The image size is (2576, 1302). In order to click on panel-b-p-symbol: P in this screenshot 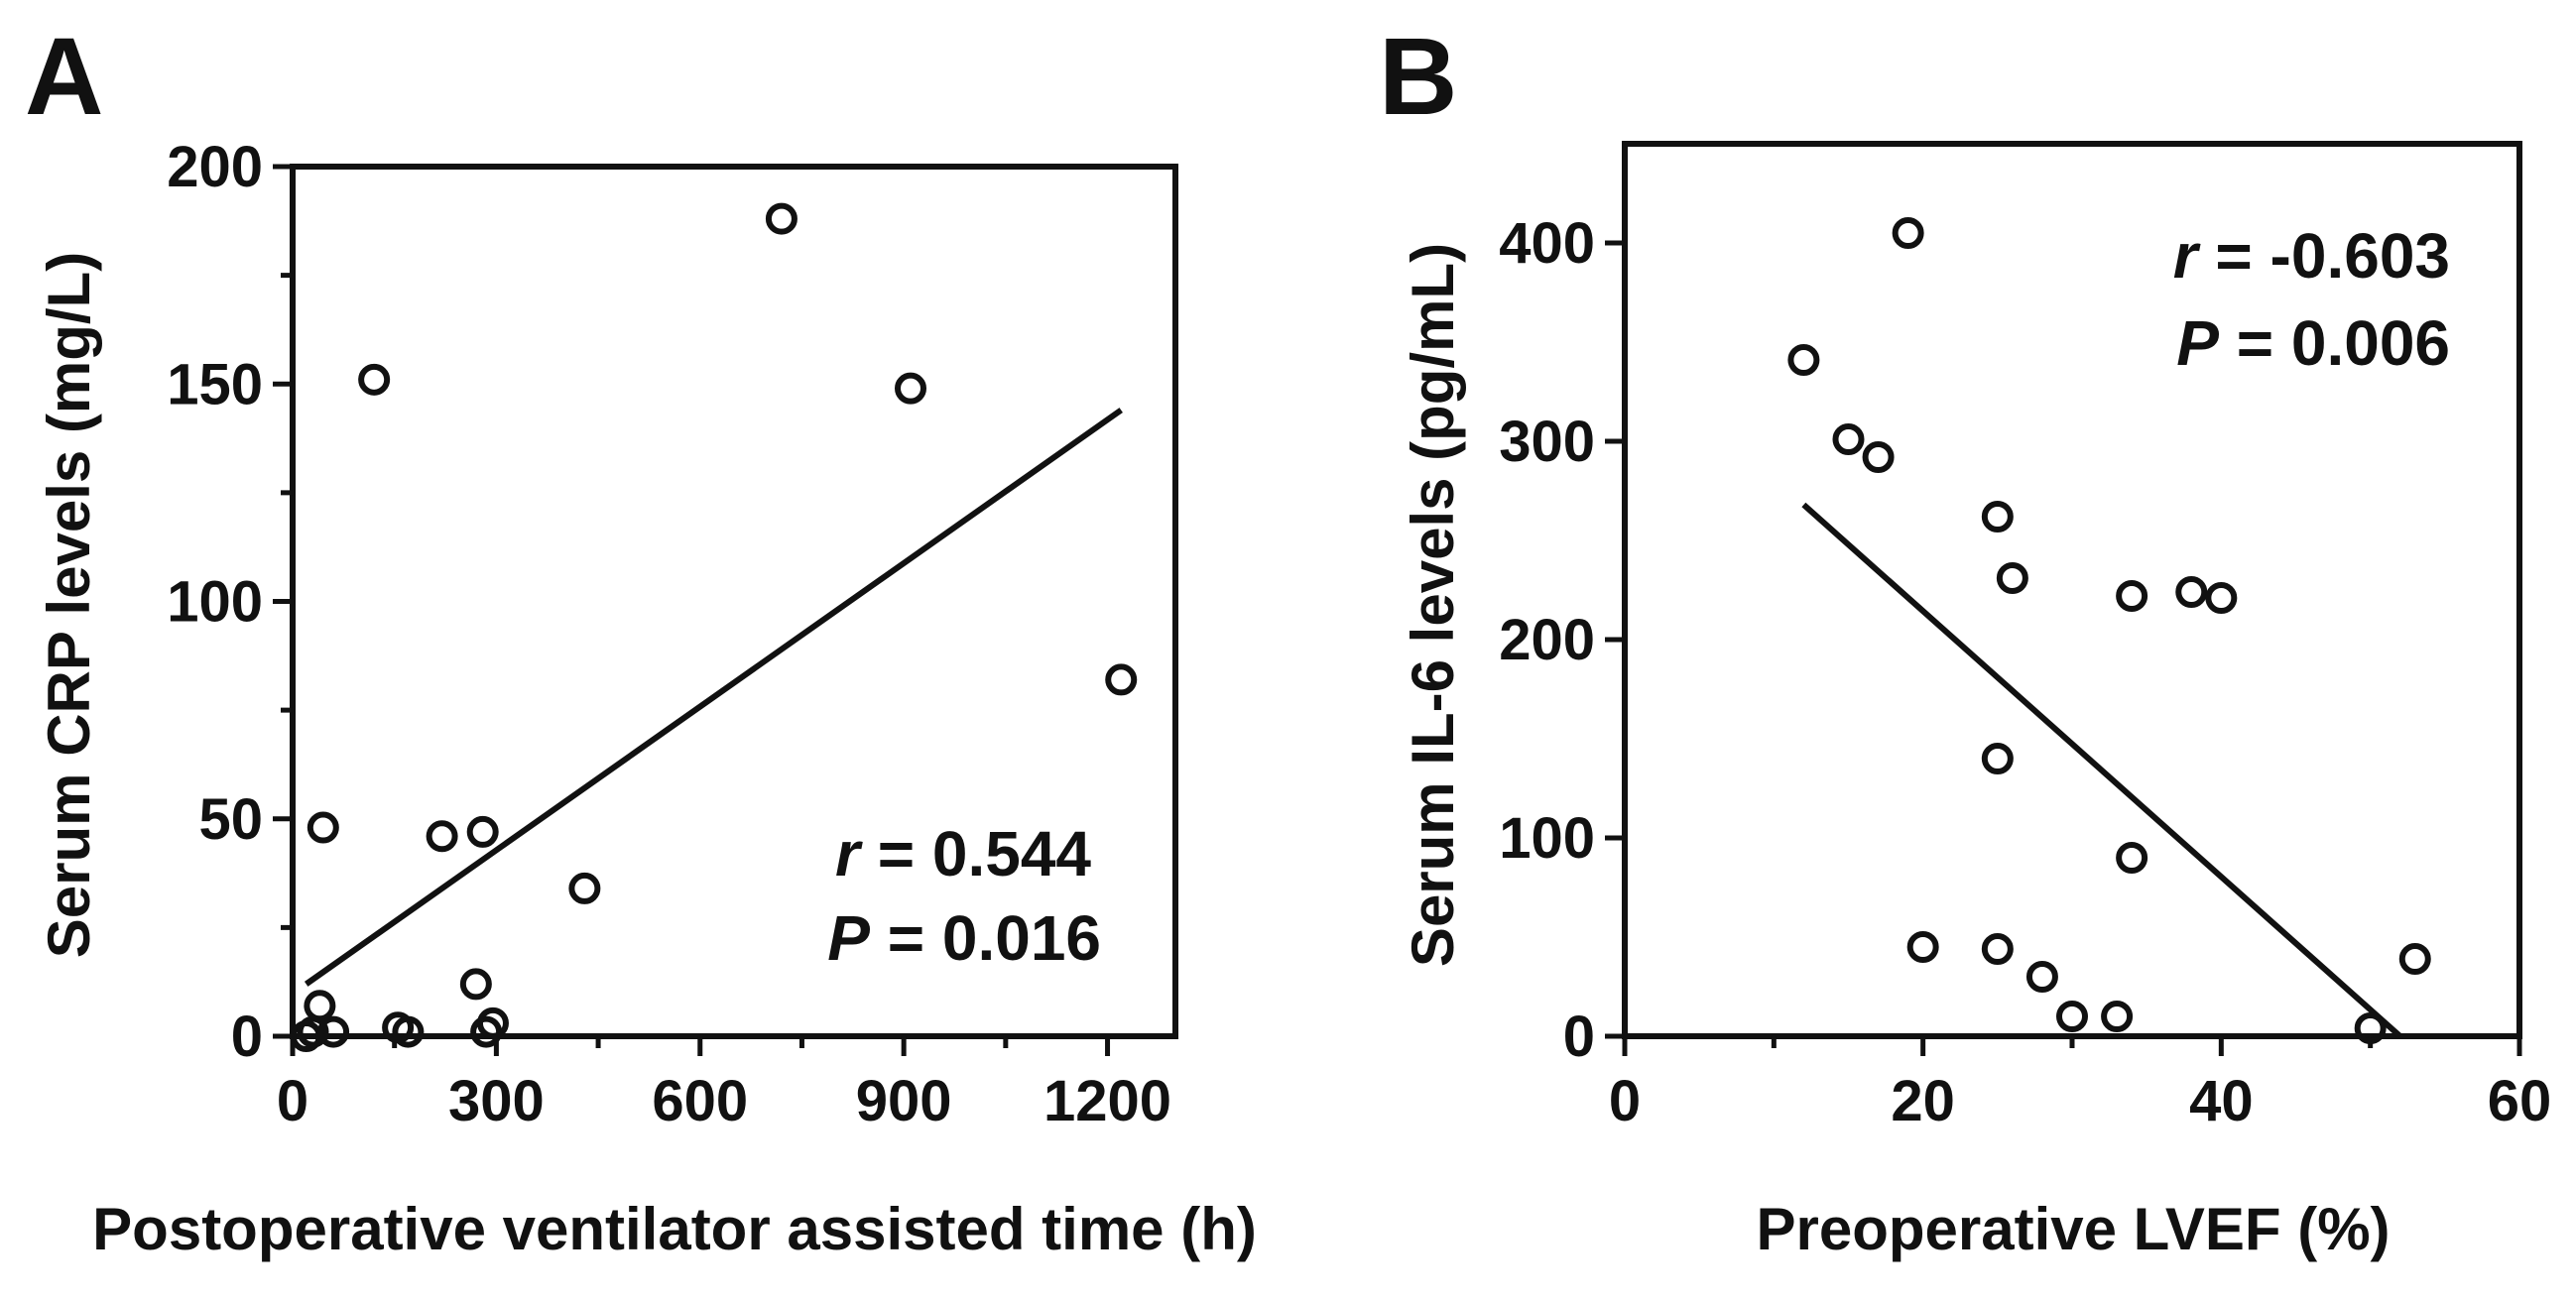, I will do `click(2197, 343)`.